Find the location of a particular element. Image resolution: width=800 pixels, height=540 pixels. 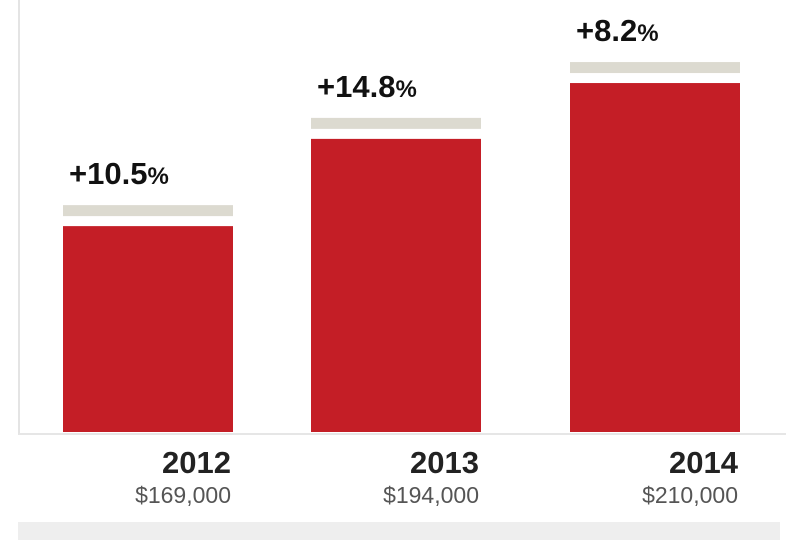

change-label-2013: +14.8% is located at coordinates (367, 86).